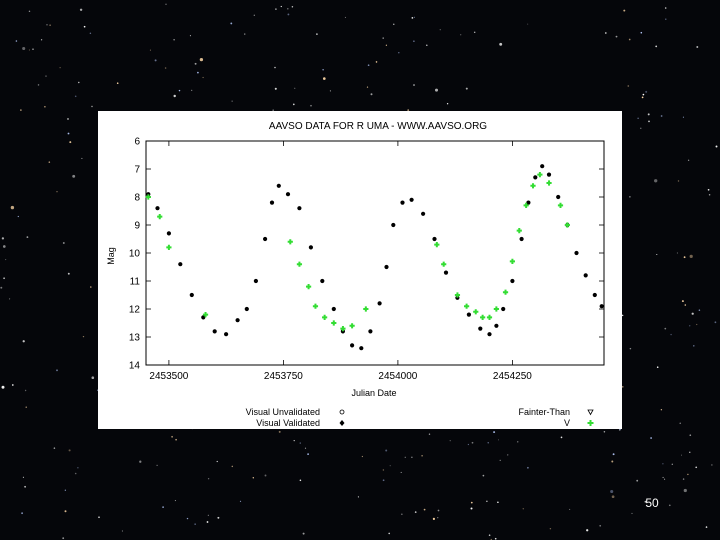 The width and height of the screenshot is (720, 540). I want to click on y-tick-label: 10, so click(135, 254).